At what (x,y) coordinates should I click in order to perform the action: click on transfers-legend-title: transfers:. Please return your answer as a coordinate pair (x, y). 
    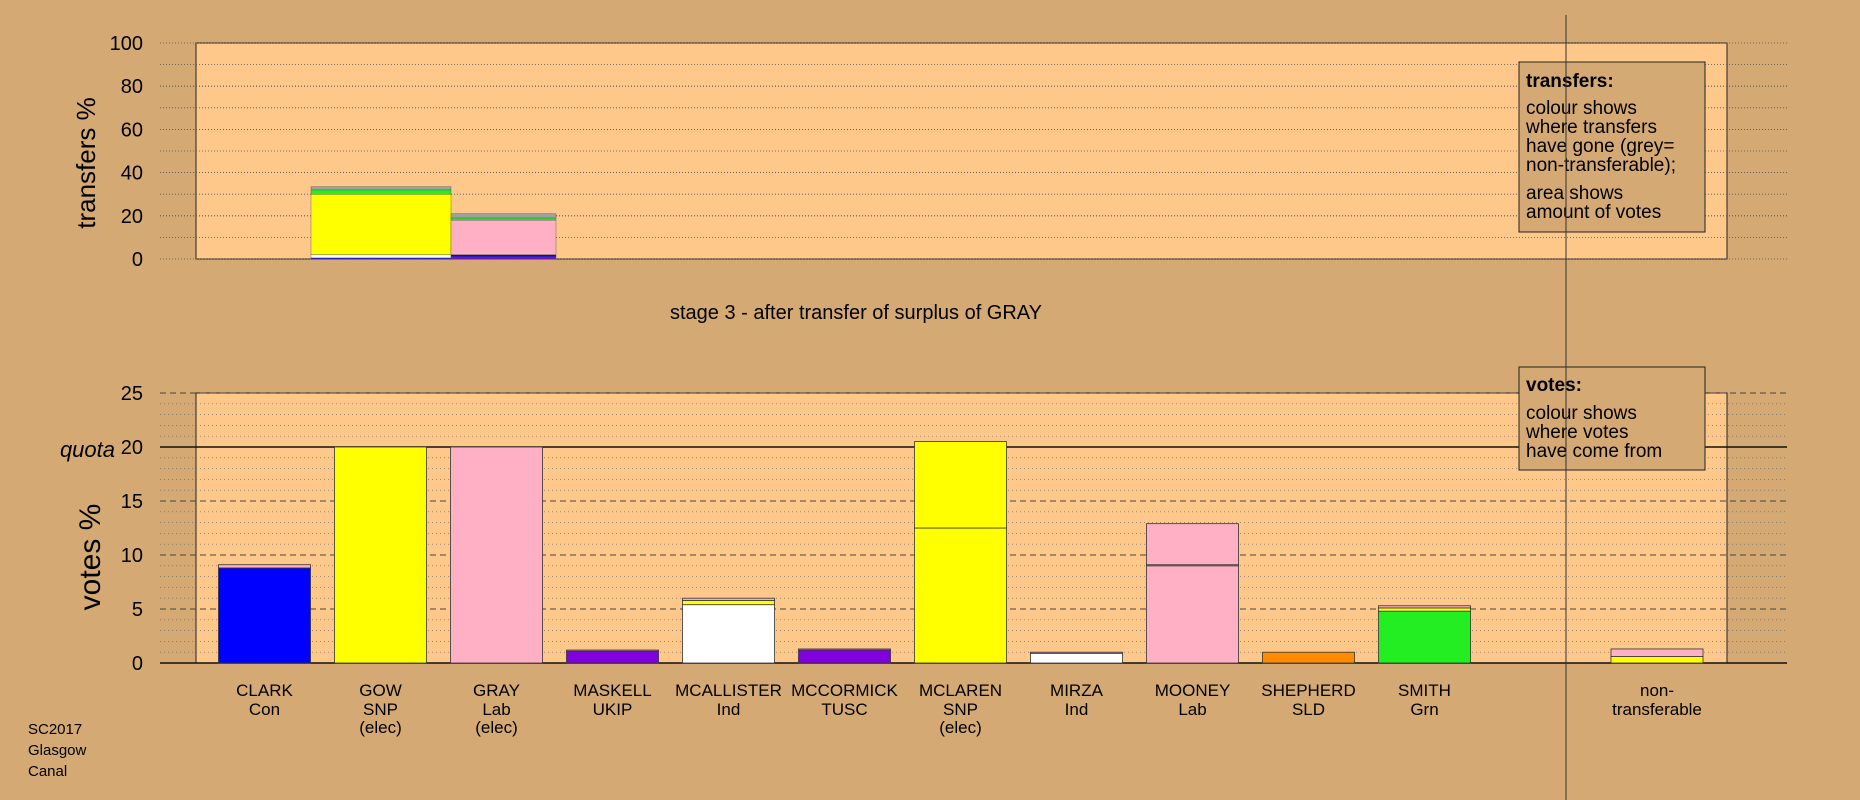
    Looking at the image, I should click on (1570, 81).